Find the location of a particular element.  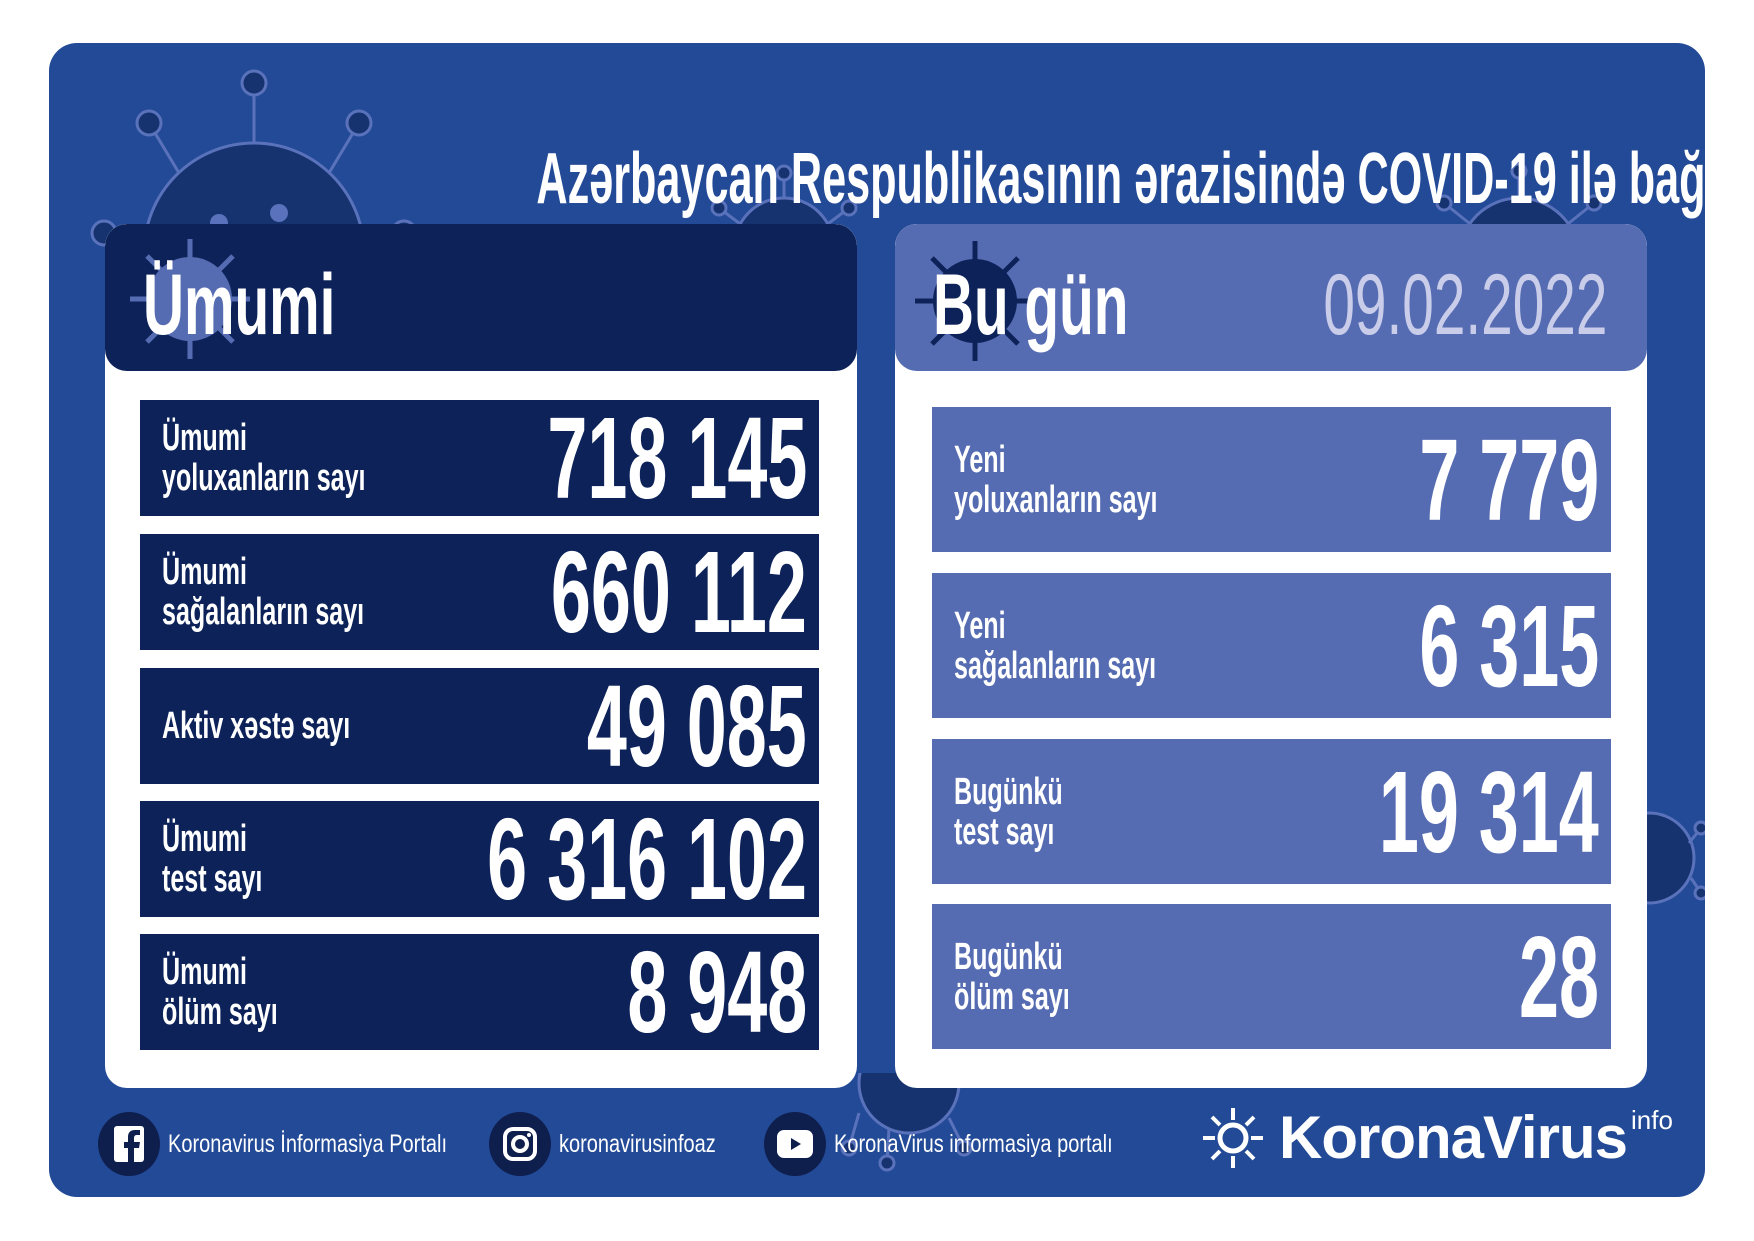

new-infected-row: Yeni yoluxanların sayı 7 779 is located at coordinates (1271, 479).